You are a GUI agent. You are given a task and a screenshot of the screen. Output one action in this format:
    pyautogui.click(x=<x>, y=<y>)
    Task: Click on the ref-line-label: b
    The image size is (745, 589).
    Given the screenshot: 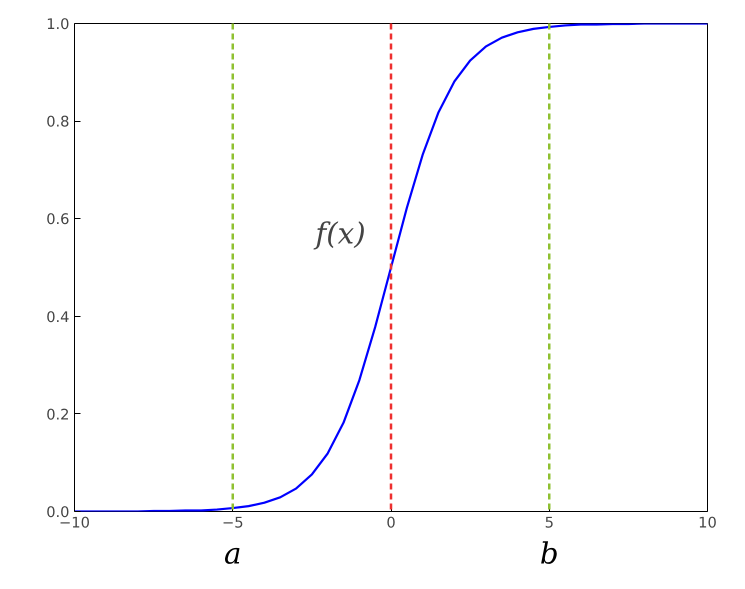 What is the action you would take?
    pyautogui.click(x=549, y=553)
    